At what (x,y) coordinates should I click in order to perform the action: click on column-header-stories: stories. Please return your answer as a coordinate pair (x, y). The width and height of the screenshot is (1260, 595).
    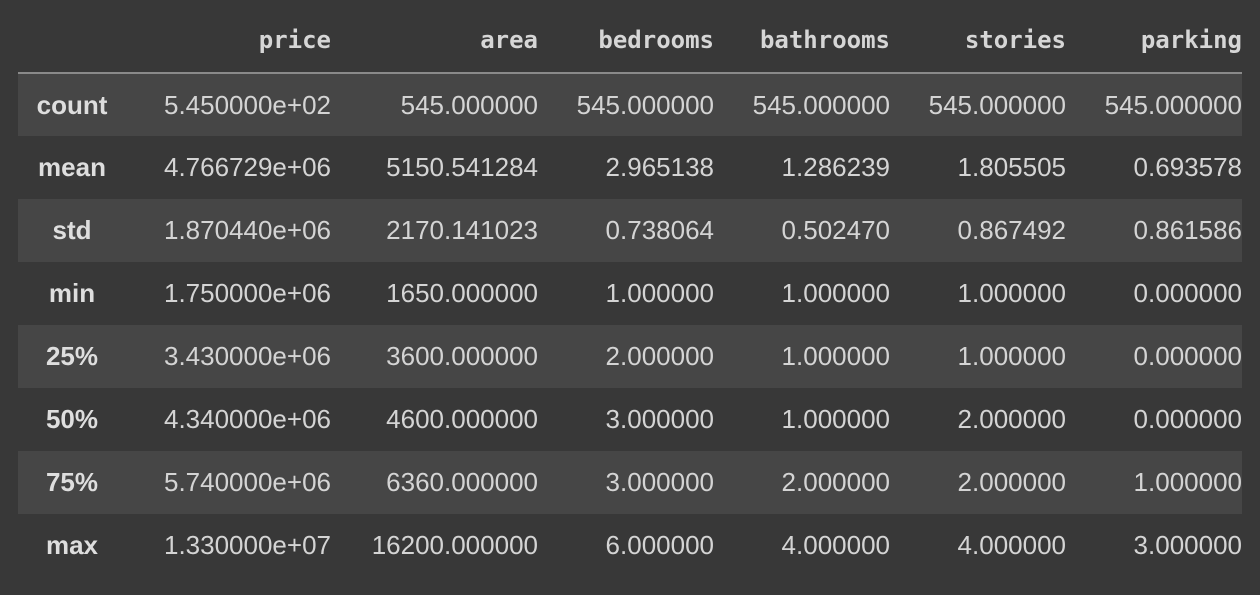
    Looking at the image, I should click on (978, 41).